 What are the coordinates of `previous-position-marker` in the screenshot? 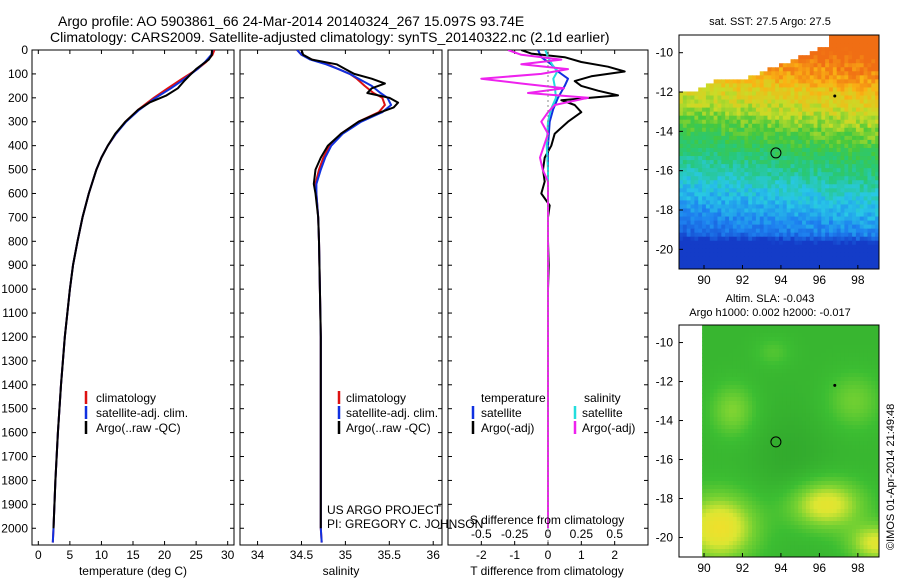 It's located at (835, 96).